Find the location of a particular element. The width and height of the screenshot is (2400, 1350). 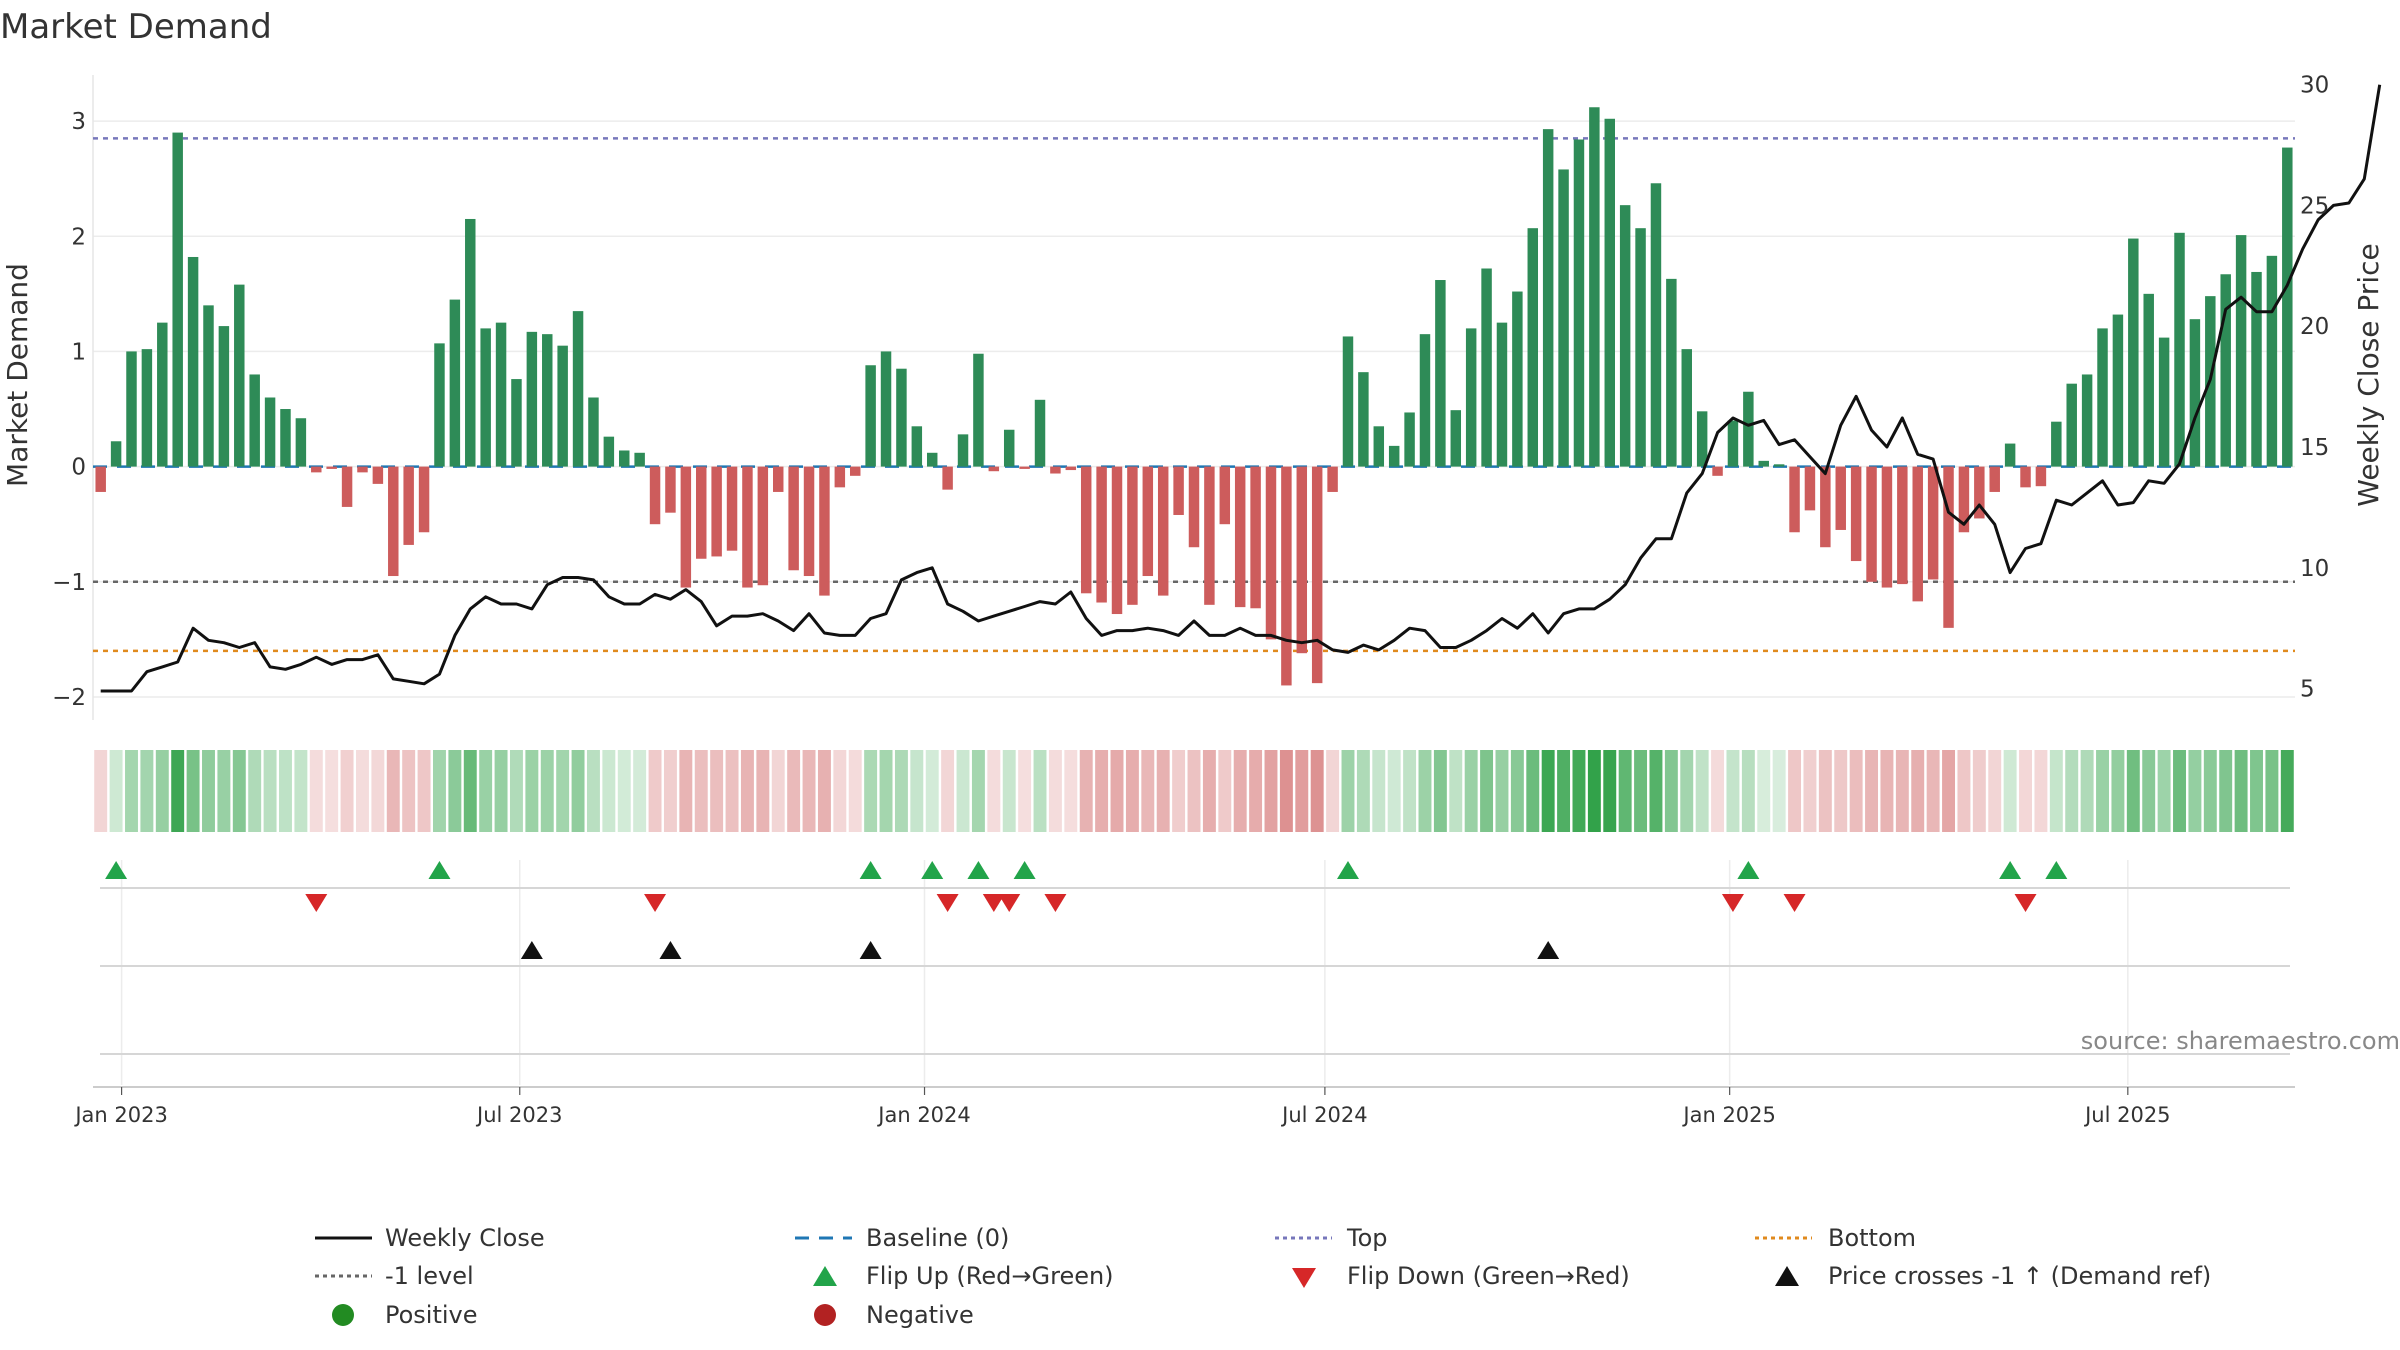

legend-positive: Positive is located at coordinates (431, 1315).